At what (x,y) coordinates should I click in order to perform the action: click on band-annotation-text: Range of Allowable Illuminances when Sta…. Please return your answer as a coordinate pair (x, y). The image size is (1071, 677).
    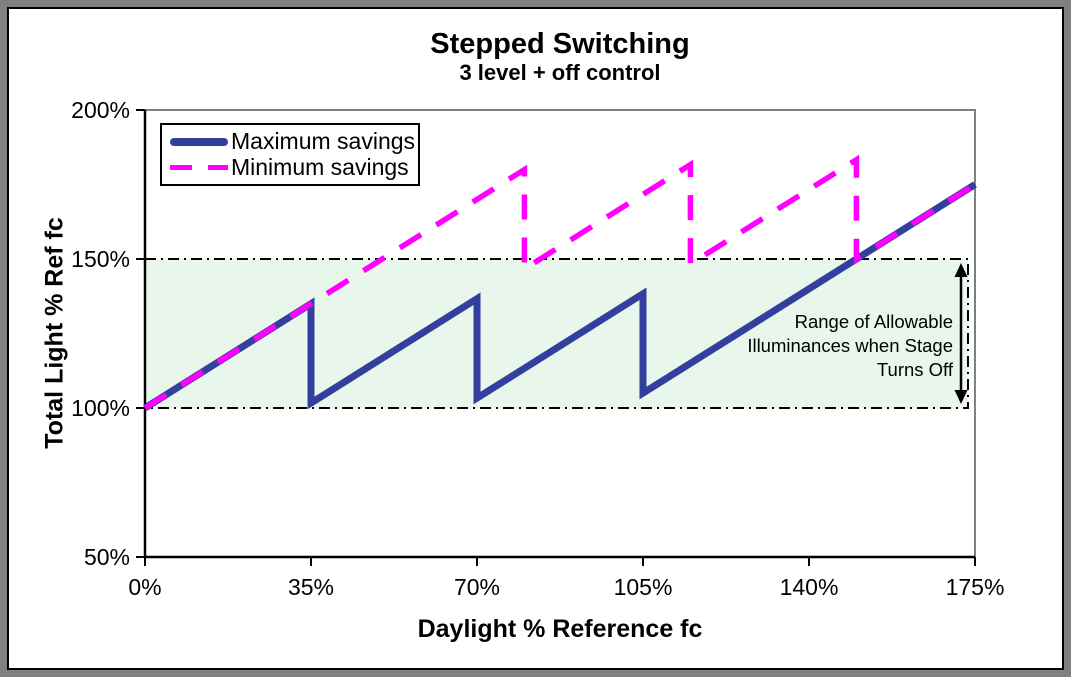
    Looking at the image, I should click on (850, 345).